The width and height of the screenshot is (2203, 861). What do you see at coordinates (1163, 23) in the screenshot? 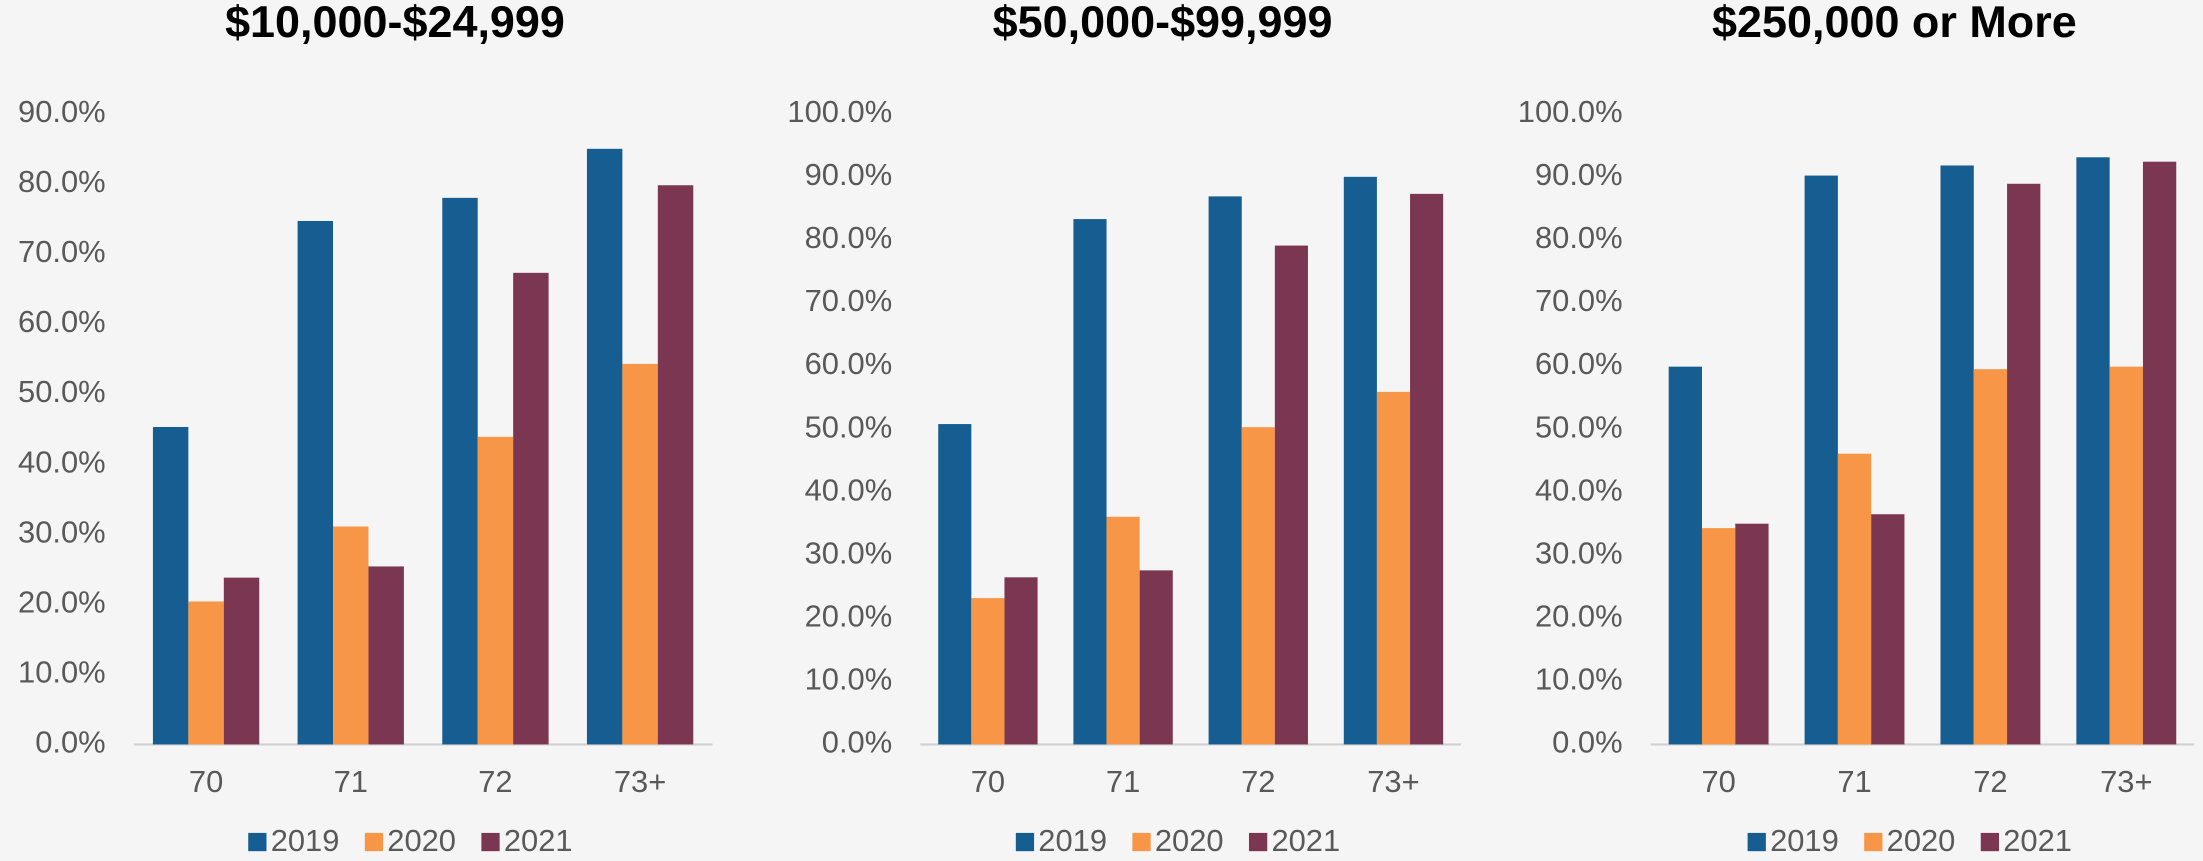
I see `chart-title: $50,000-$99,999` at bounding box center [1163, 23].